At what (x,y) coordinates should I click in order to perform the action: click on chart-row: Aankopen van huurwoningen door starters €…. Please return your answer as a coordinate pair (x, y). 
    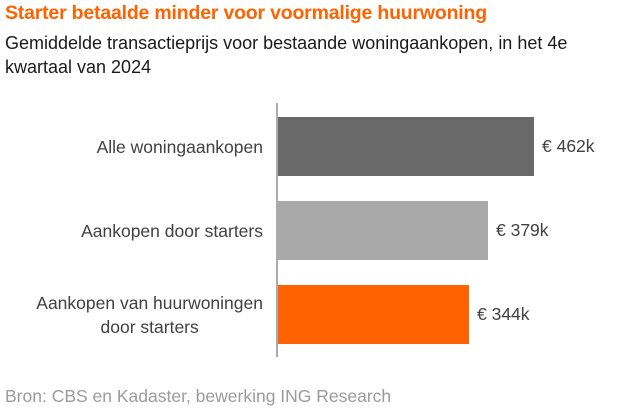
    Looking at the image, I should click on (313, 314).